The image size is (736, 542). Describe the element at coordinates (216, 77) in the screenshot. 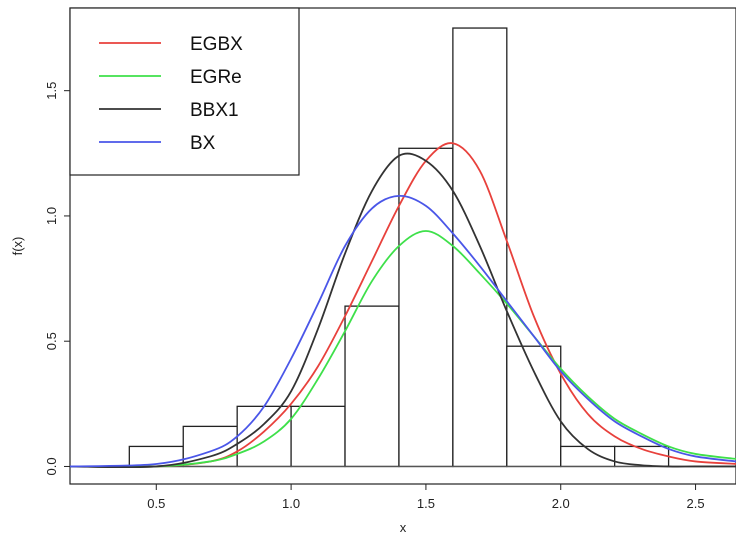

I see `legend-label-egre: EGRe` at that location.